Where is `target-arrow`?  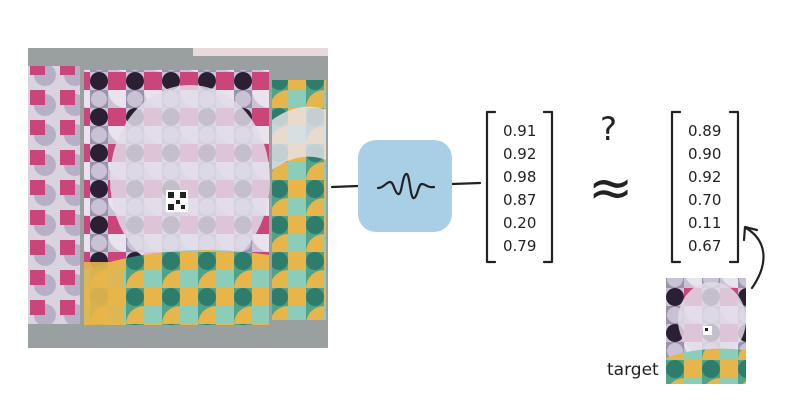 target-arrow is located at coordinates (753, 257).